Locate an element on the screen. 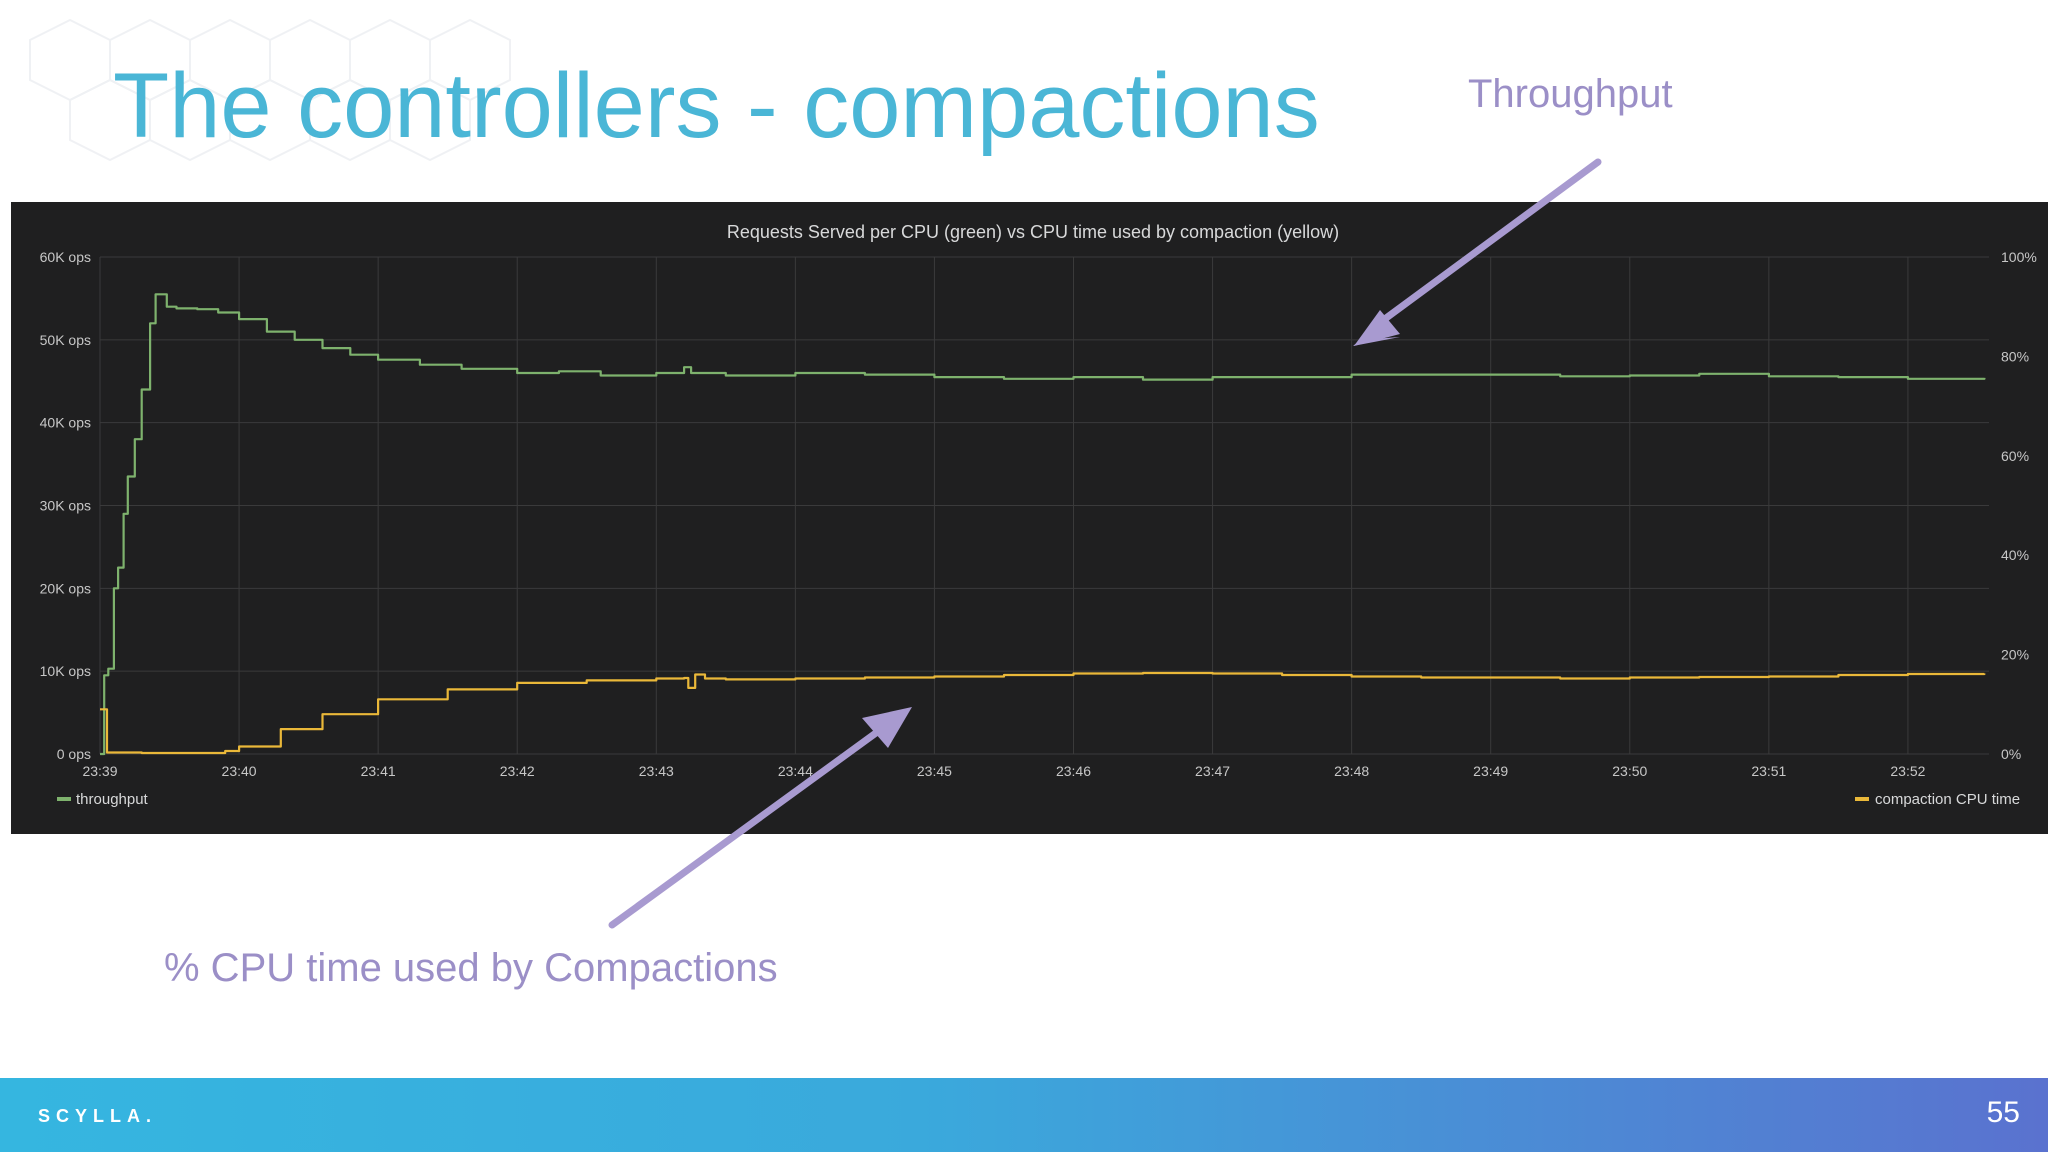 The width and height of the screenshot is (2048, 1152). legend-left: throughput is located at coordinates (103, 799).